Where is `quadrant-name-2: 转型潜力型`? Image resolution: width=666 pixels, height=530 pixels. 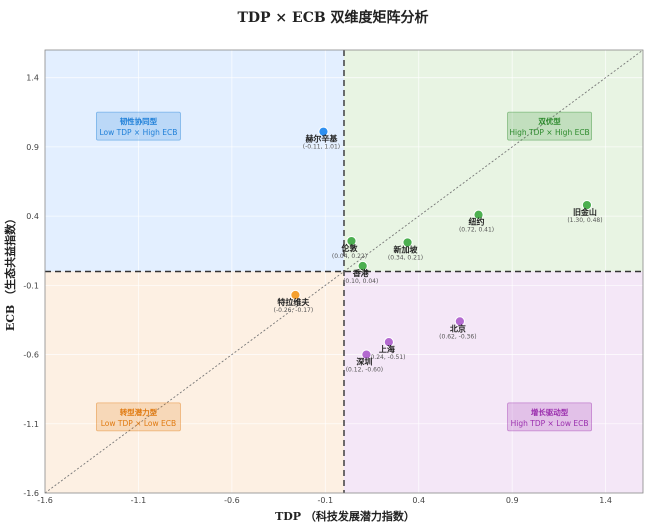 quadrant-name-2: 转型潜力型 is located at coordinates (139, 412).